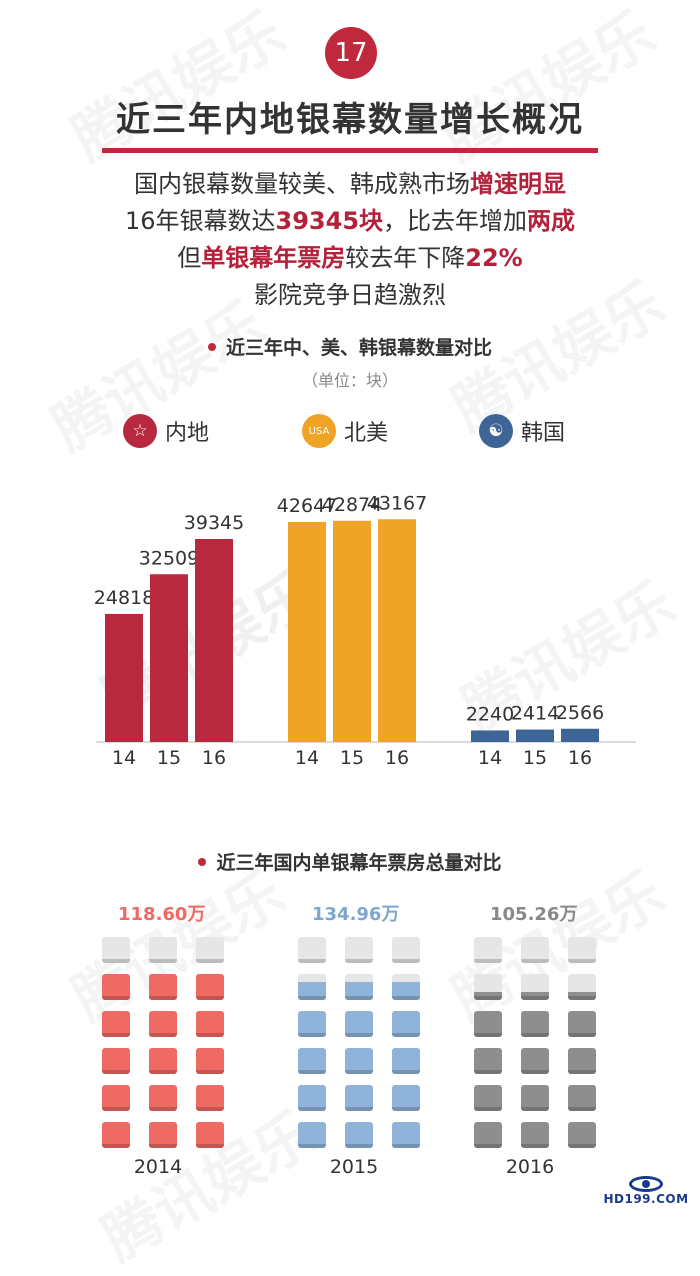  I want to click on legend-label: 韩国, so click(543, 433).